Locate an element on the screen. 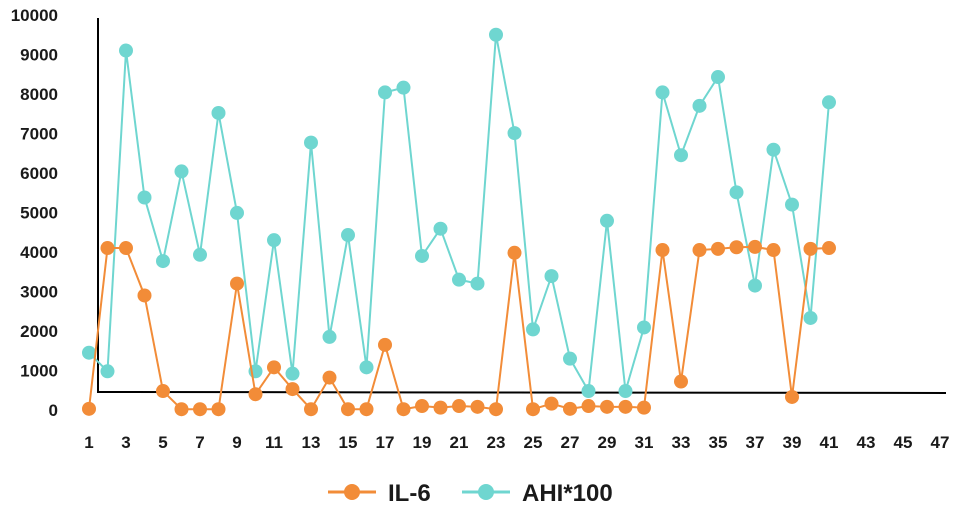  x-tick-label: 33 is located at coordinates (681, 442).